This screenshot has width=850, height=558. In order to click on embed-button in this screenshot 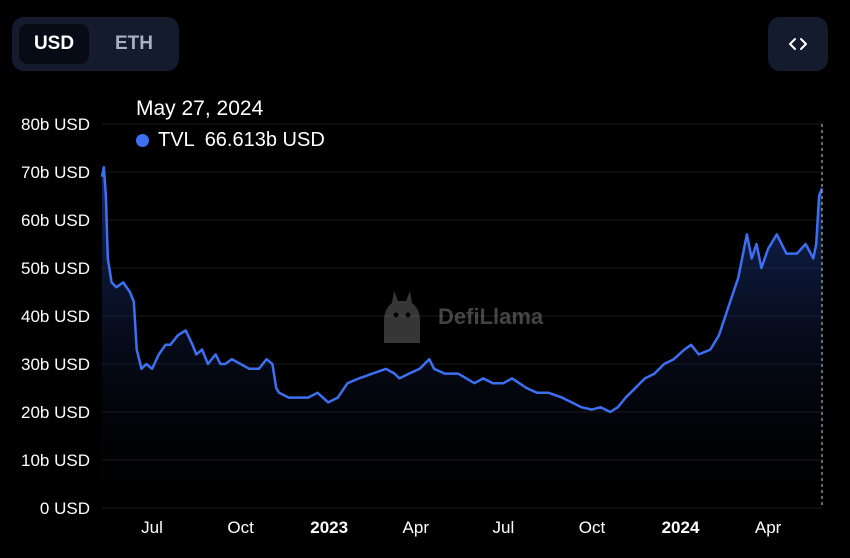, I will do `click(798, 44)`.